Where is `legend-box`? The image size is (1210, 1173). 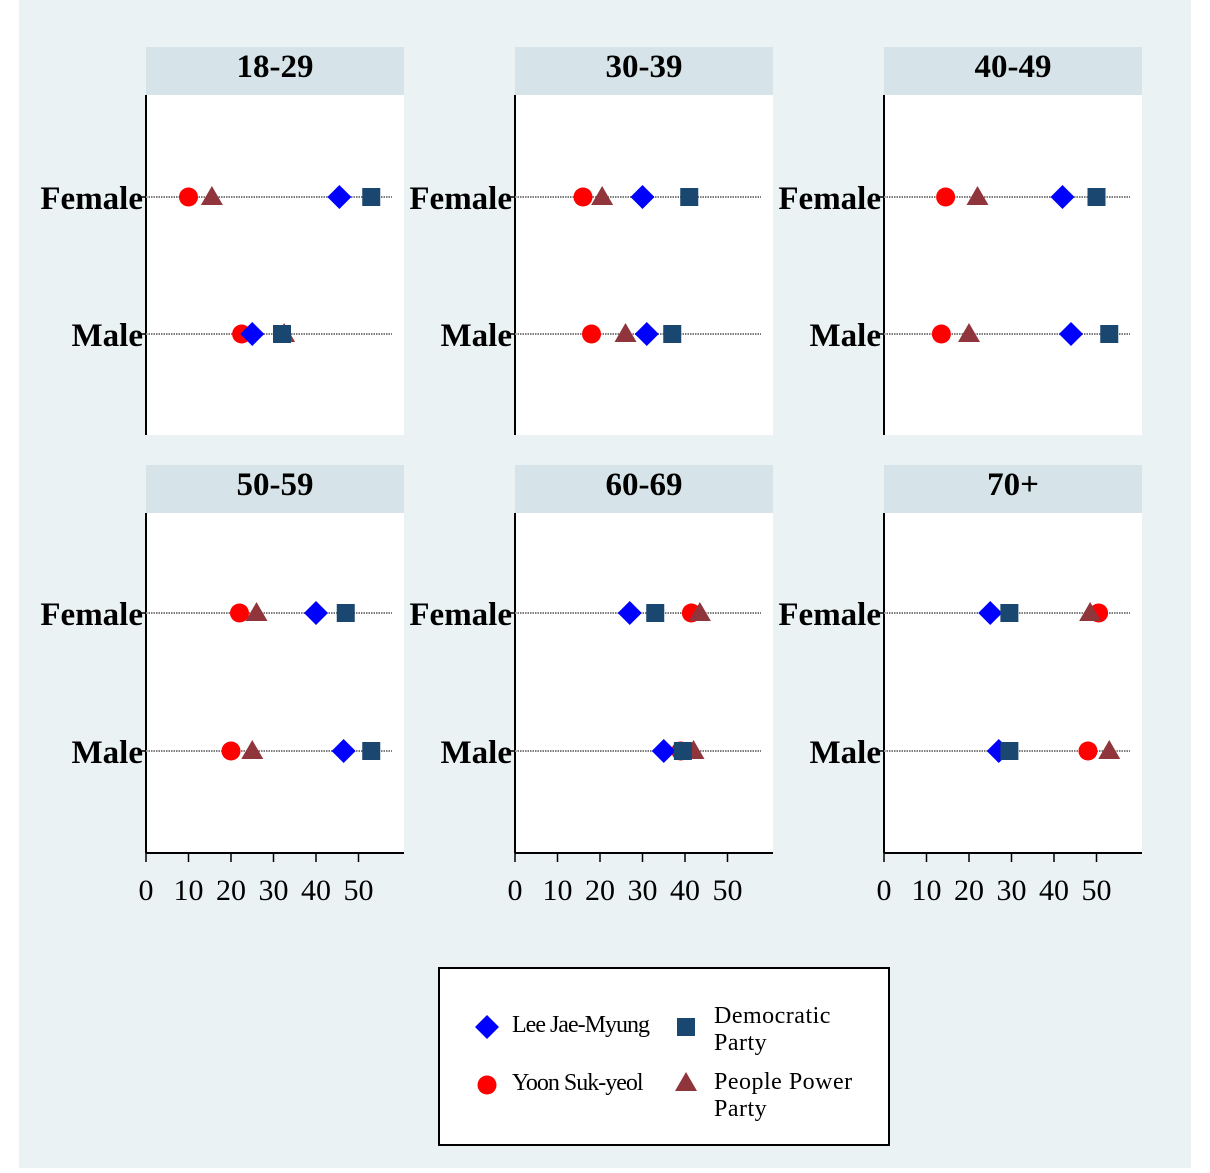 legend-box is located at coordinates (664, 1056).